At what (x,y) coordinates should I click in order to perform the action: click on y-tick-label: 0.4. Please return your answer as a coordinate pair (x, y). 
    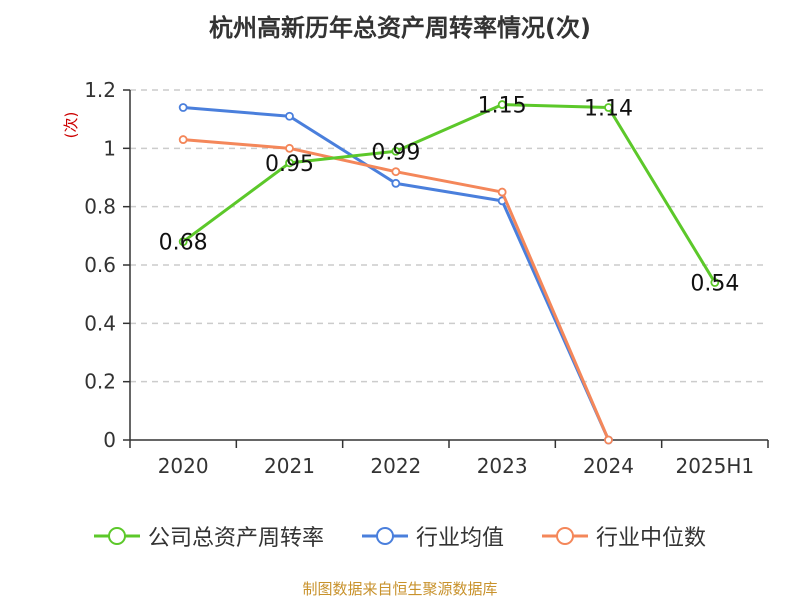
    Looking at the image, I should click on (100, 323).